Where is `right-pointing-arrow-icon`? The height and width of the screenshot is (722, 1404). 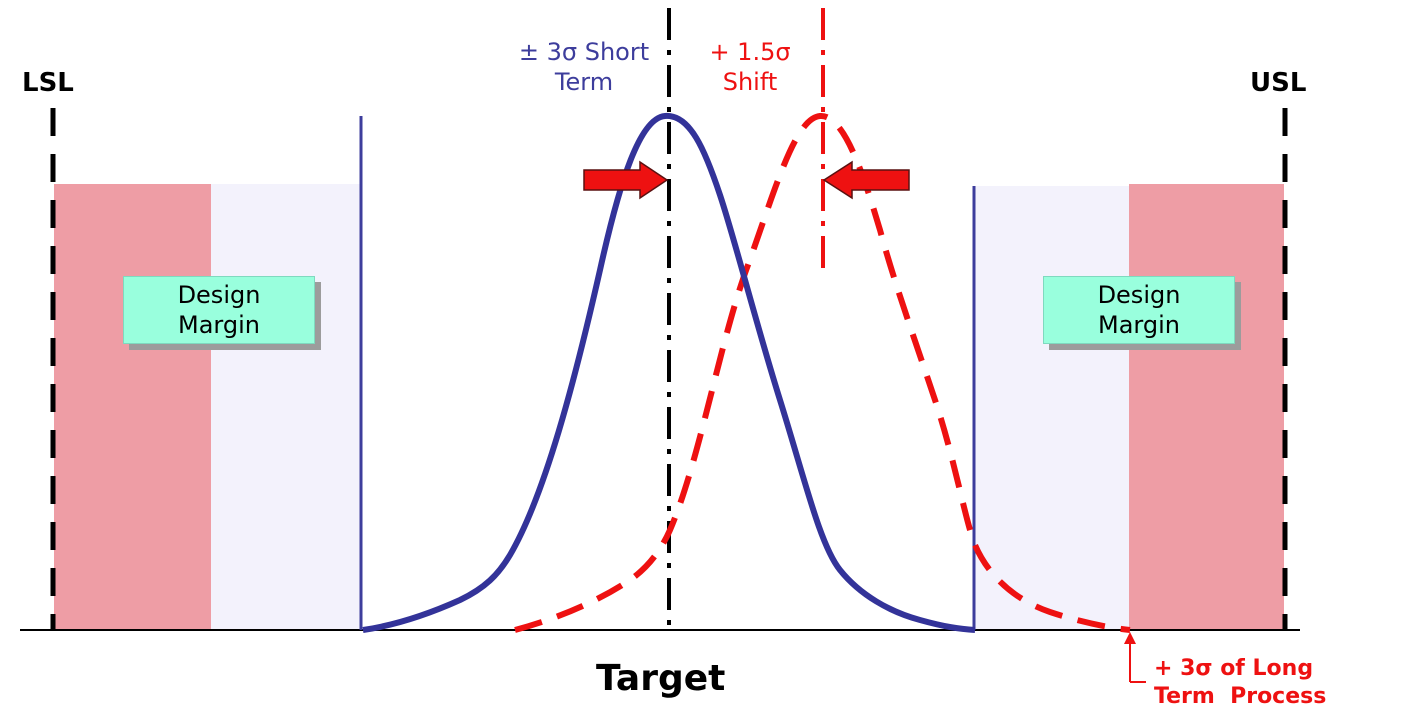 right-pointing-arrow-icon is located at coordinates (626, 180).